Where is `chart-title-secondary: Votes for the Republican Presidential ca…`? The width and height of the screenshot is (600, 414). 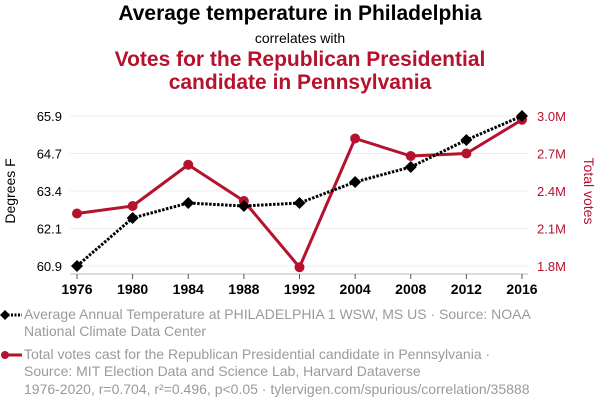
chart-title-secondary: Votes for the Republican Presidential ca… is located at coordinates (300, 71).